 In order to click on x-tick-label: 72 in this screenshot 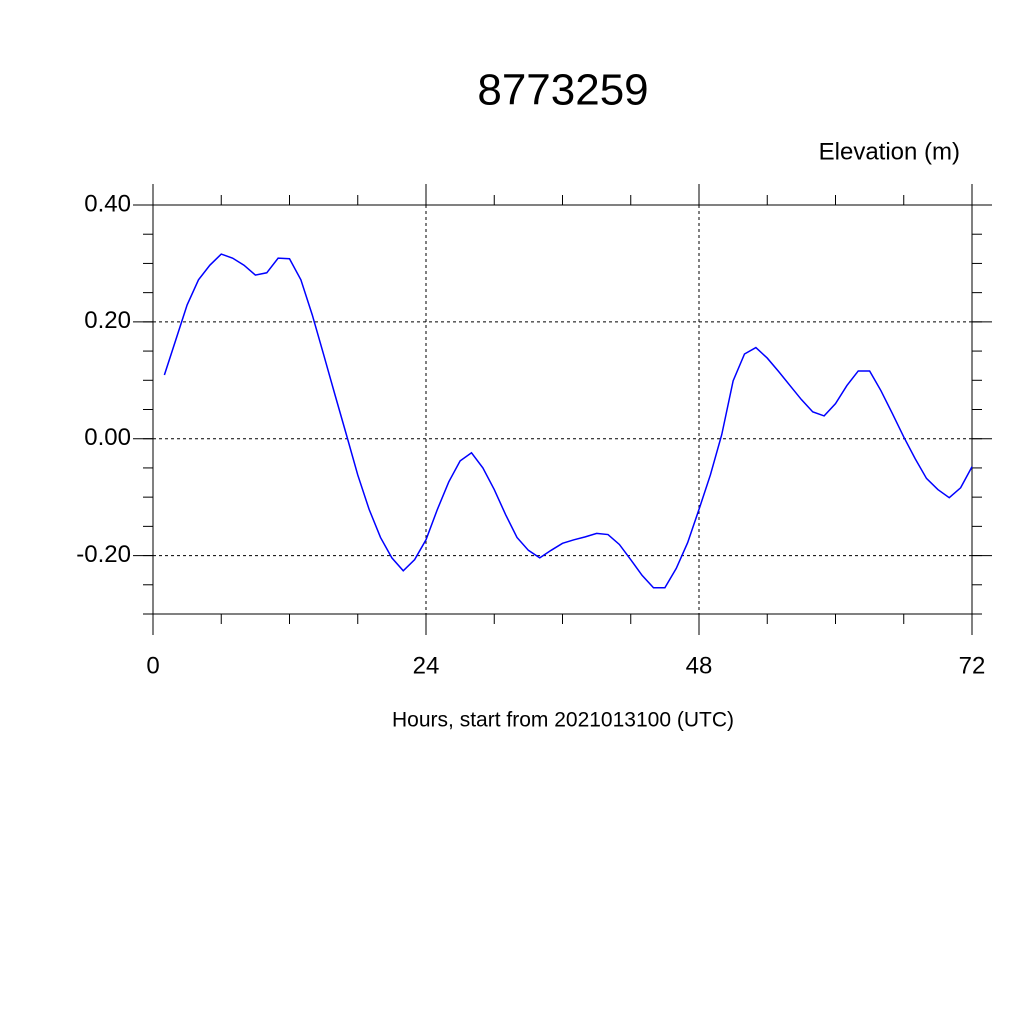, I will do `click(972, 665)`.